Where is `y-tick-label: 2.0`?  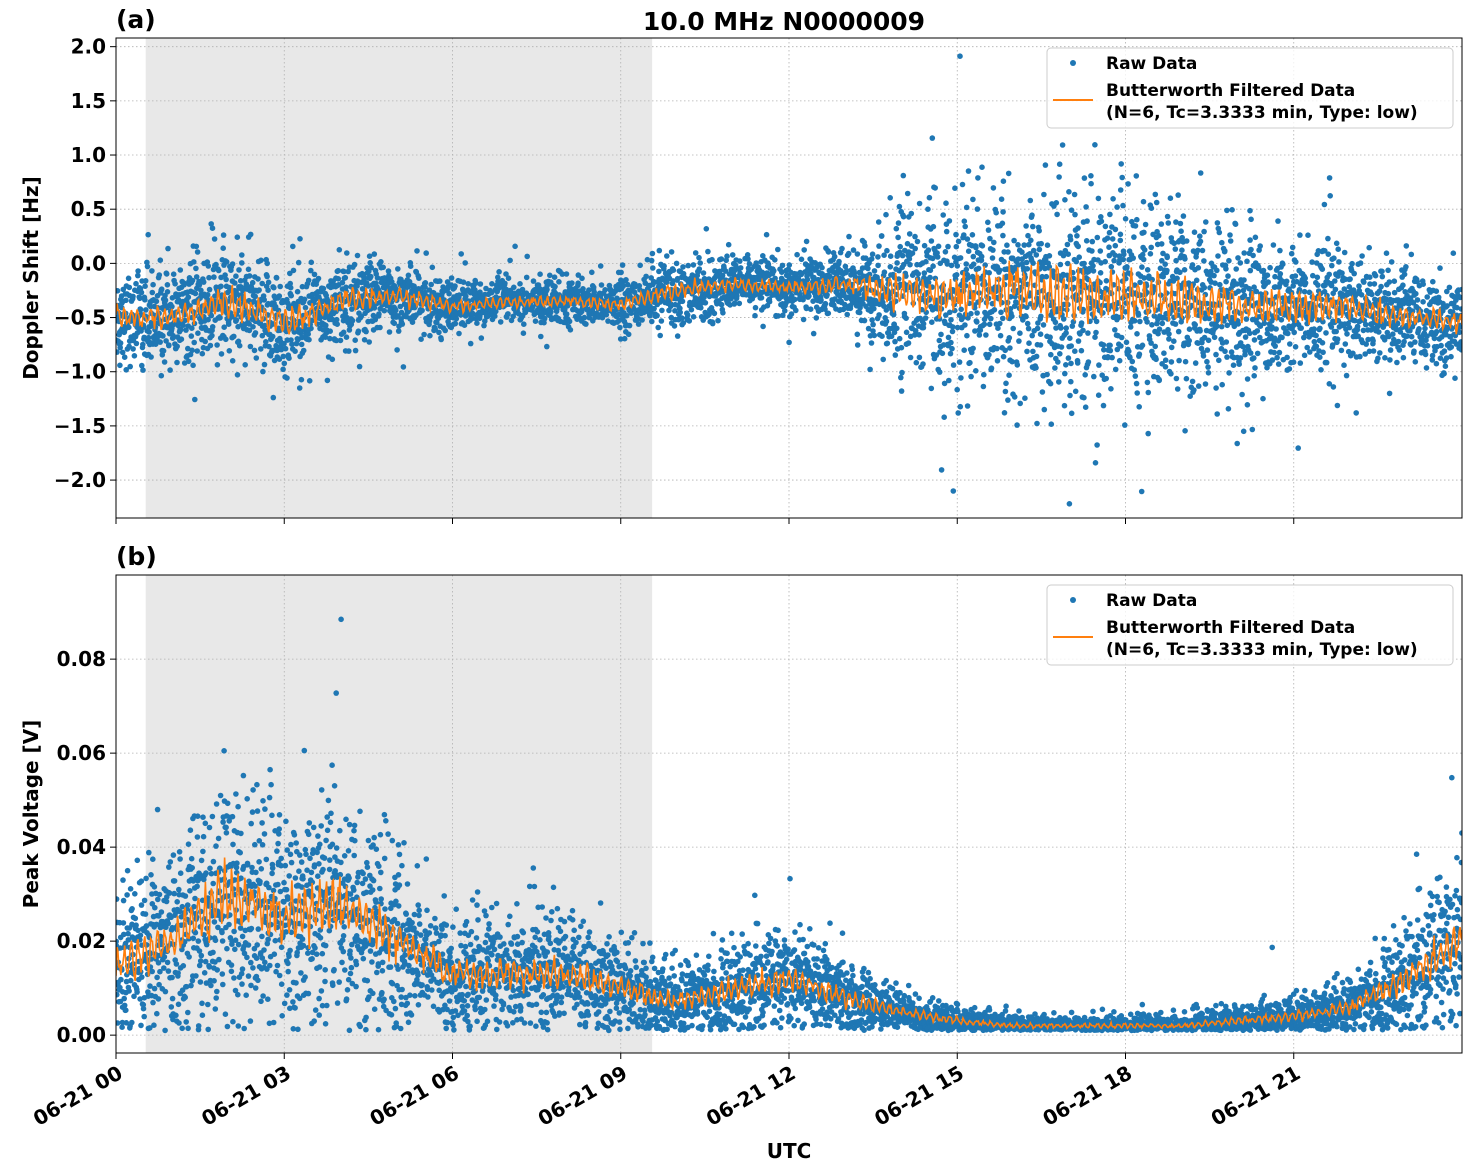
y-tick-label: 2.0 is located at coordinates (88, 47).